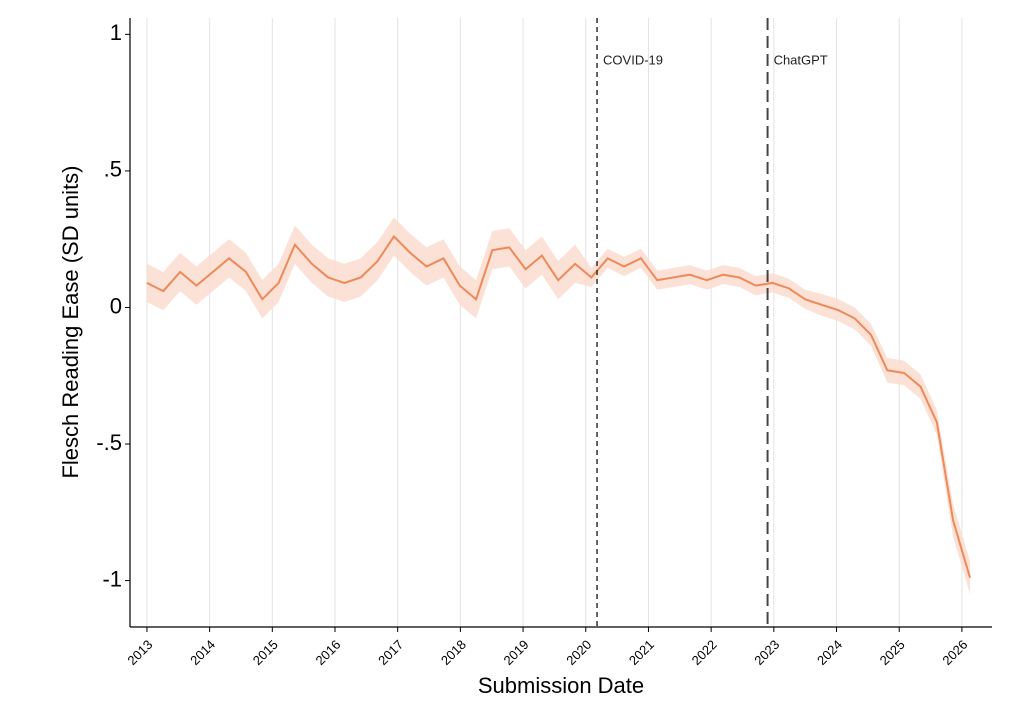  What do you see at coordinates (801, 59) in the screenshot?
I see `event-label: ChatGPT` at bounding box center [801, 59].